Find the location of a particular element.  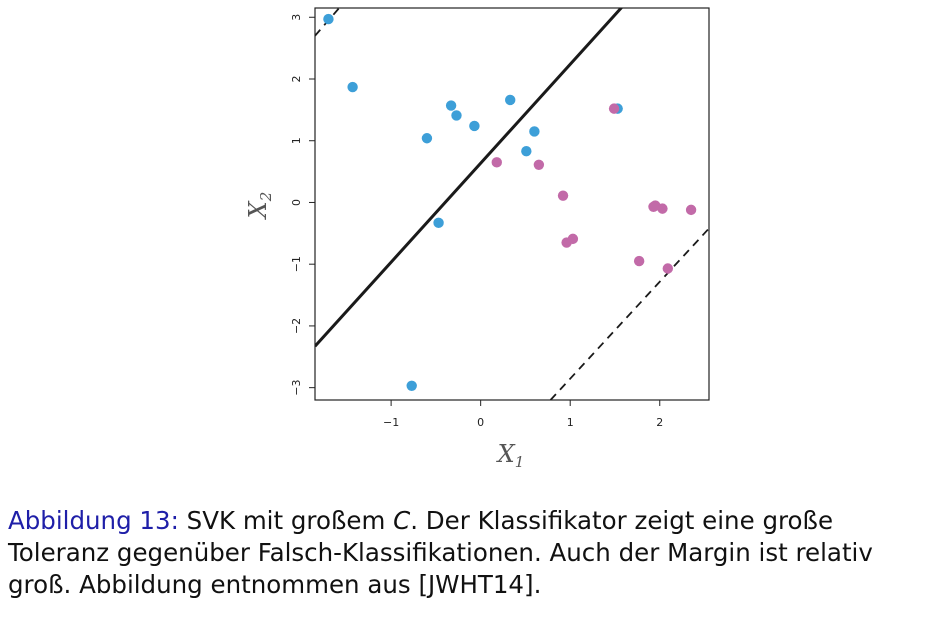

y-axis-label: X2 is located at coordinates (259, 206).